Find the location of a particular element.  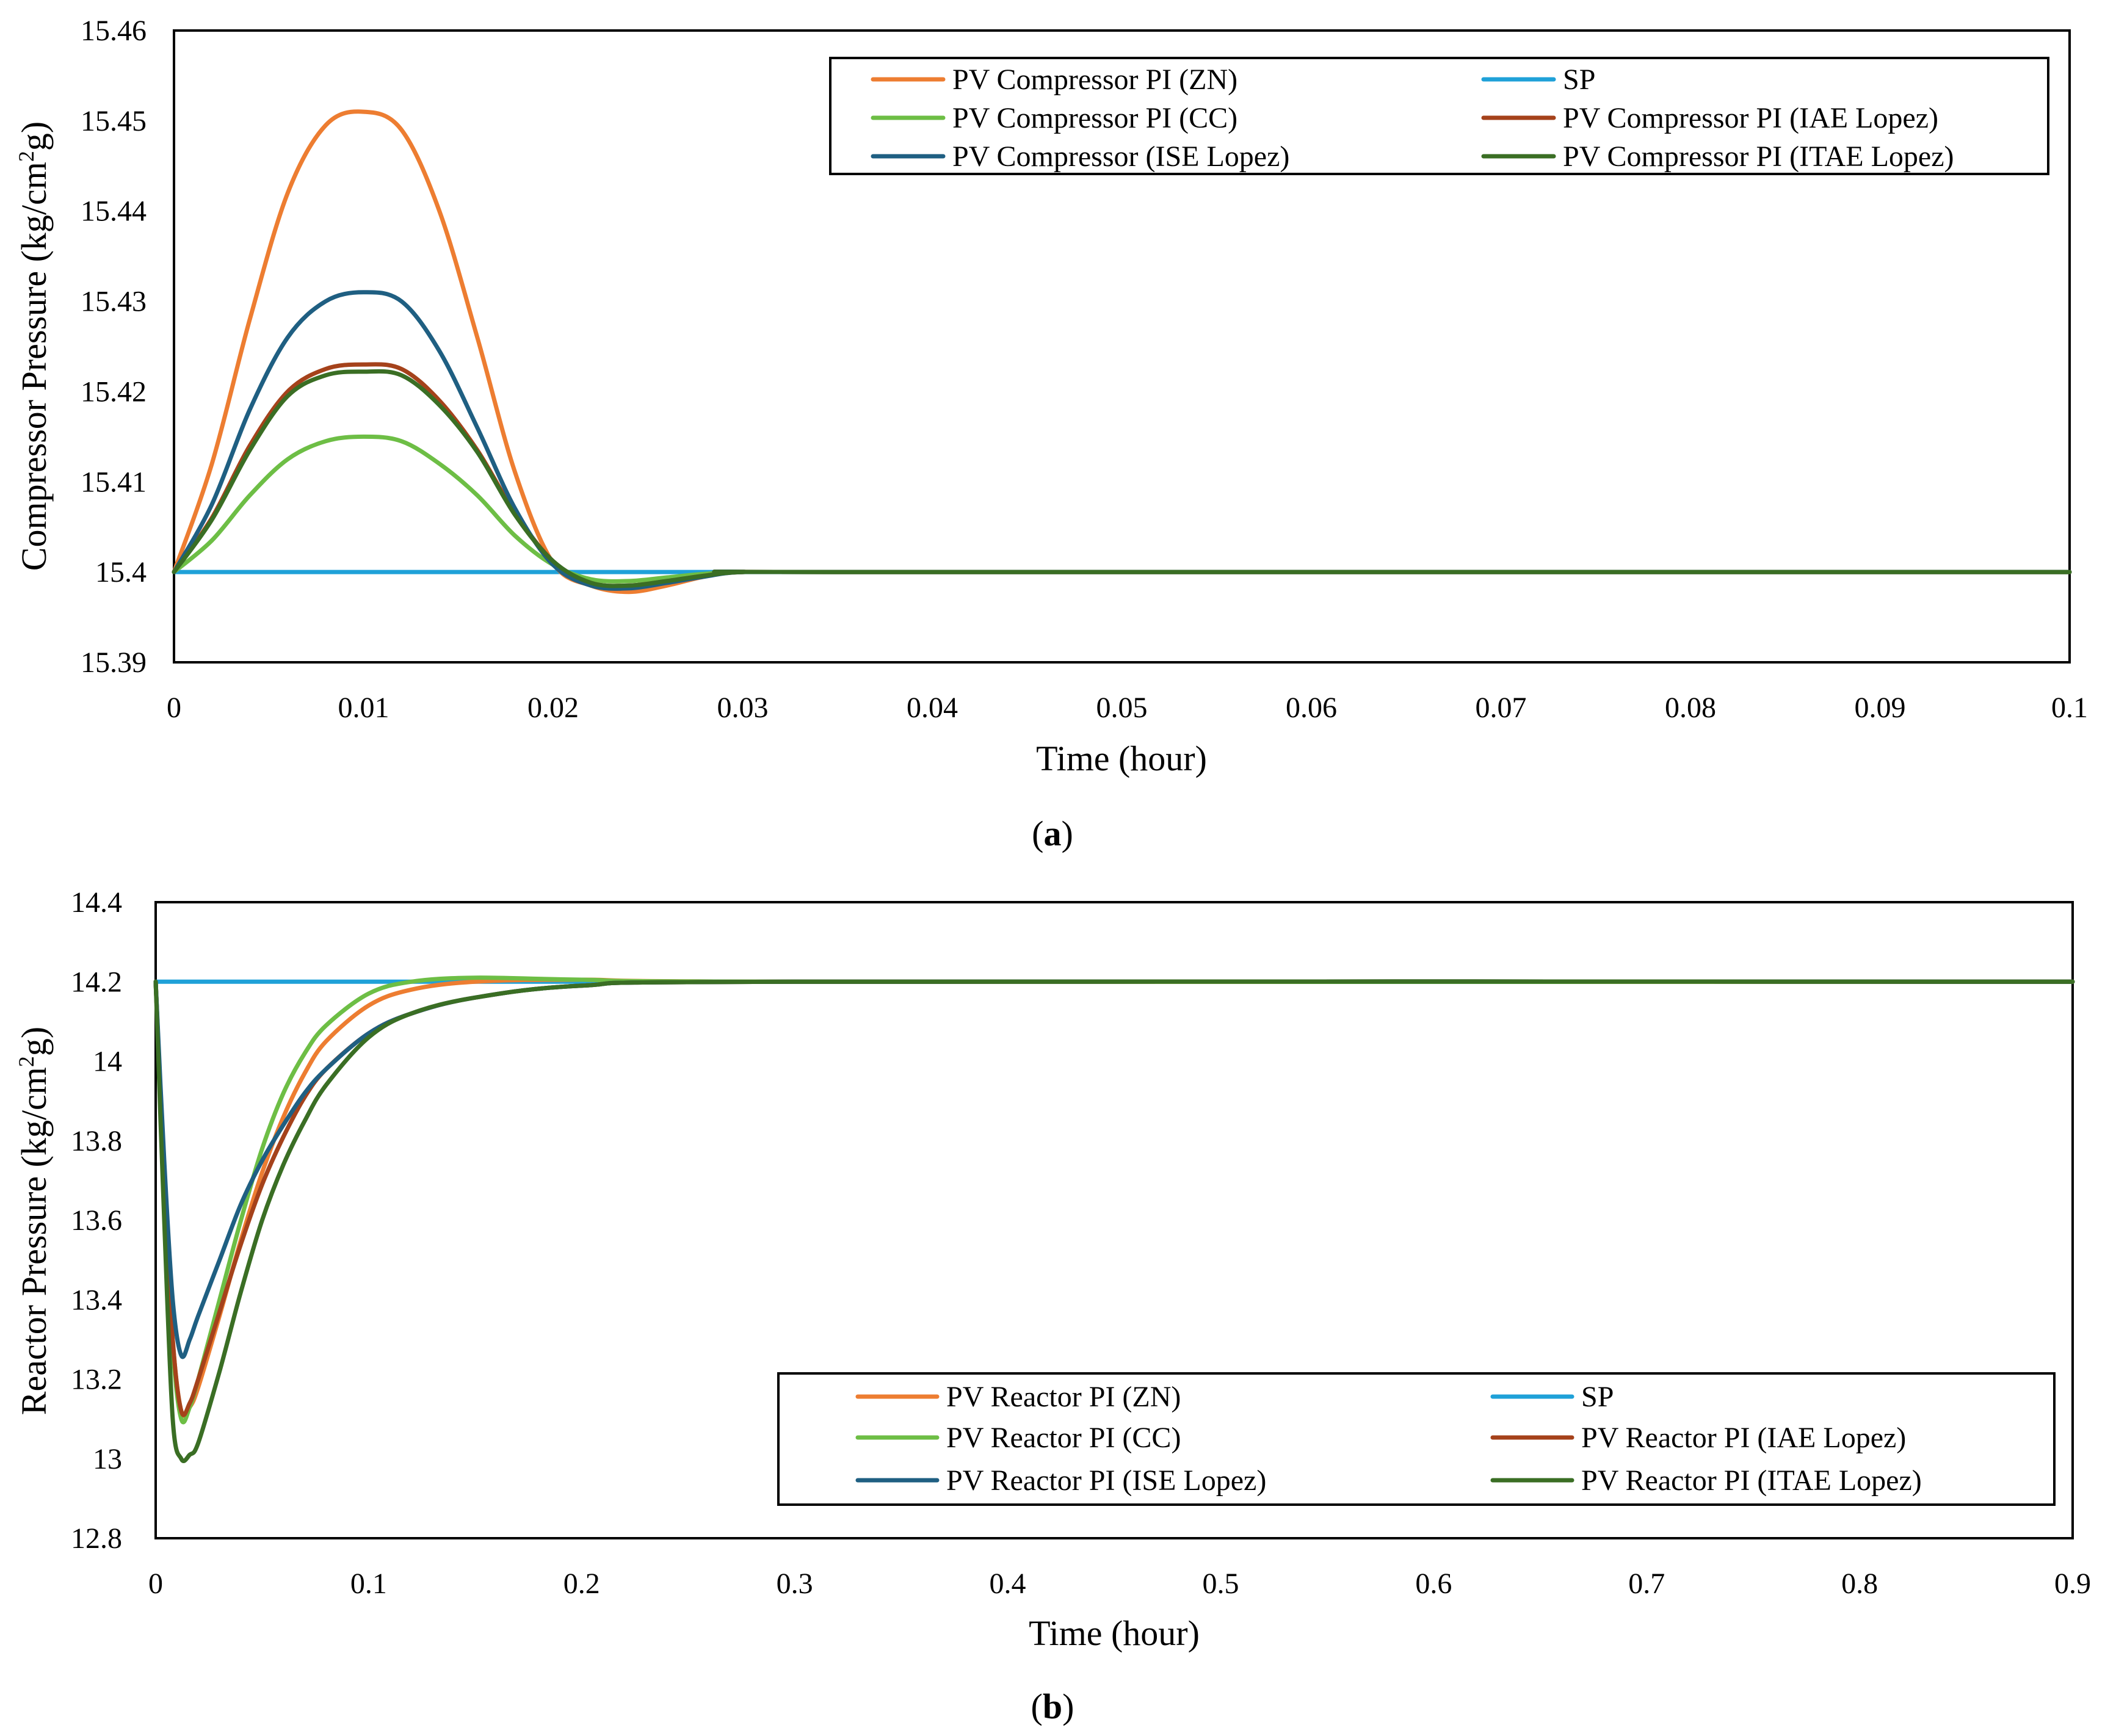

x-tick-labels-b: 0 0.1 0.2 0.3 0.4 0.5 0.6 0.7 0.8 0.9 is located at coordinates (1119, 1584).